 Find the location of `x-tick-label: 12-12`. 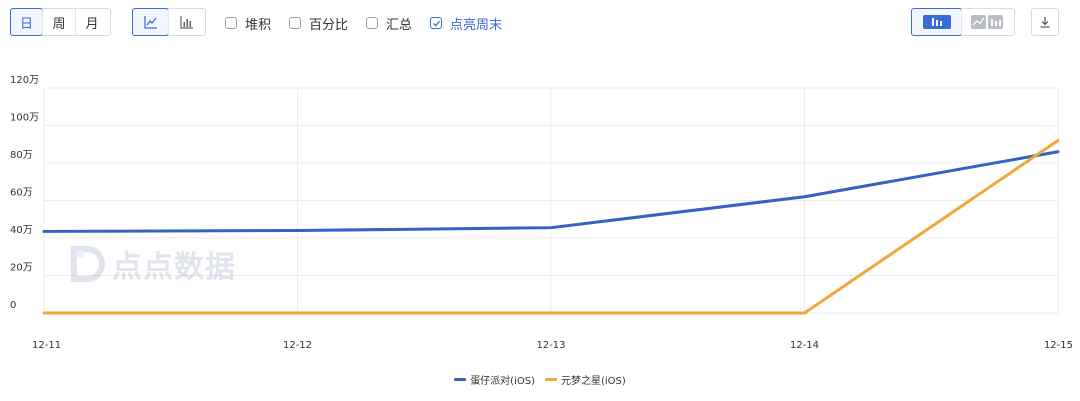

x-tick-label: 12-12 is located at coordinates (297, 345).